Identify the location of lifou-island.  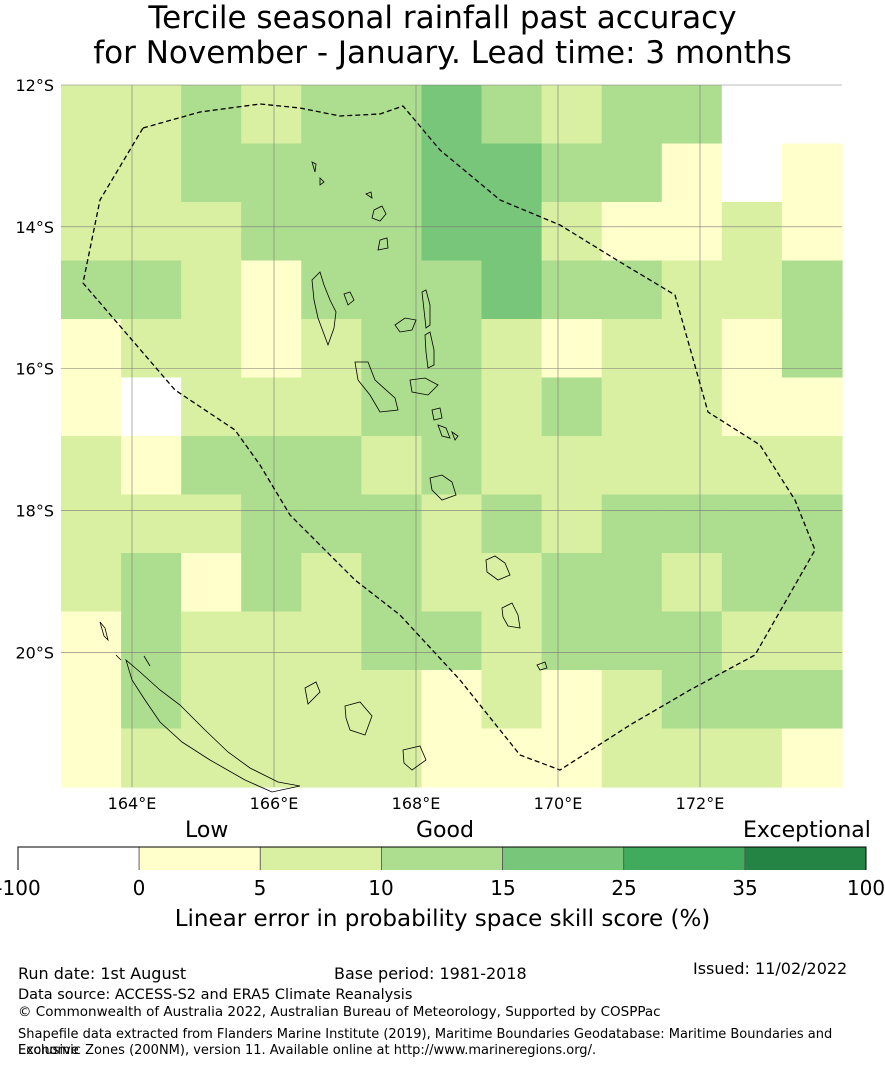
(358, 718).